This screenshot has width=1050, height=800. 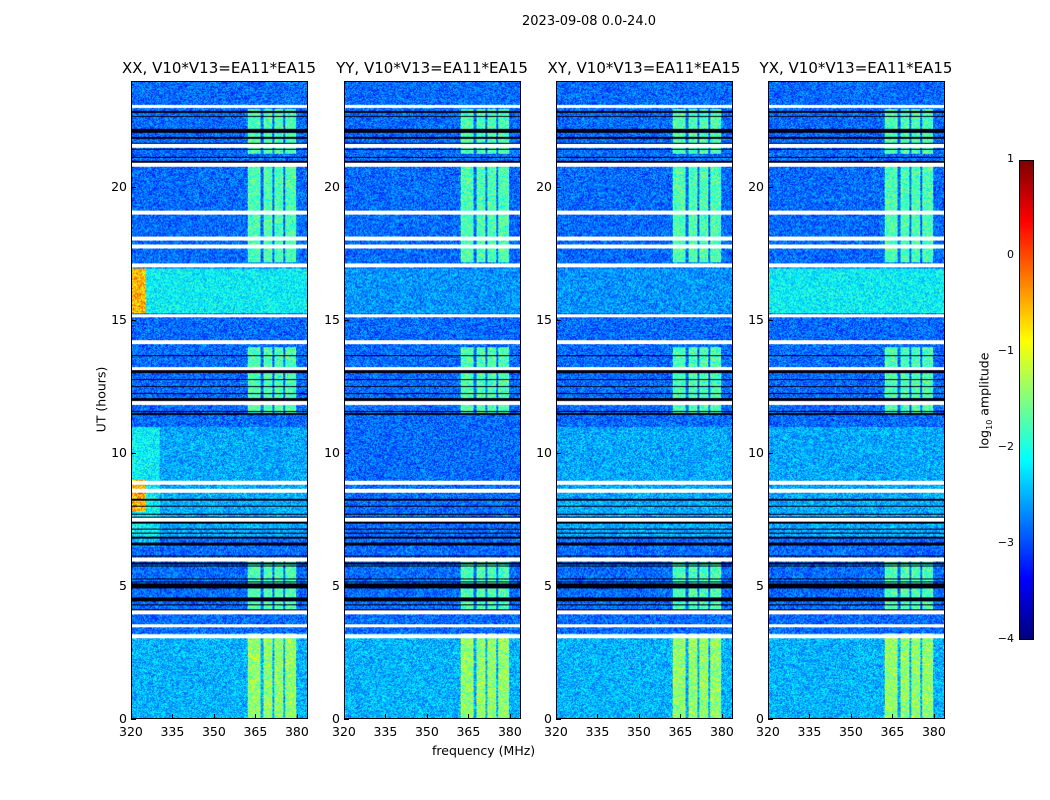 I want to click on panel-title: XX, V10*V13=EA11*EA15, so click(x=218, y=68).